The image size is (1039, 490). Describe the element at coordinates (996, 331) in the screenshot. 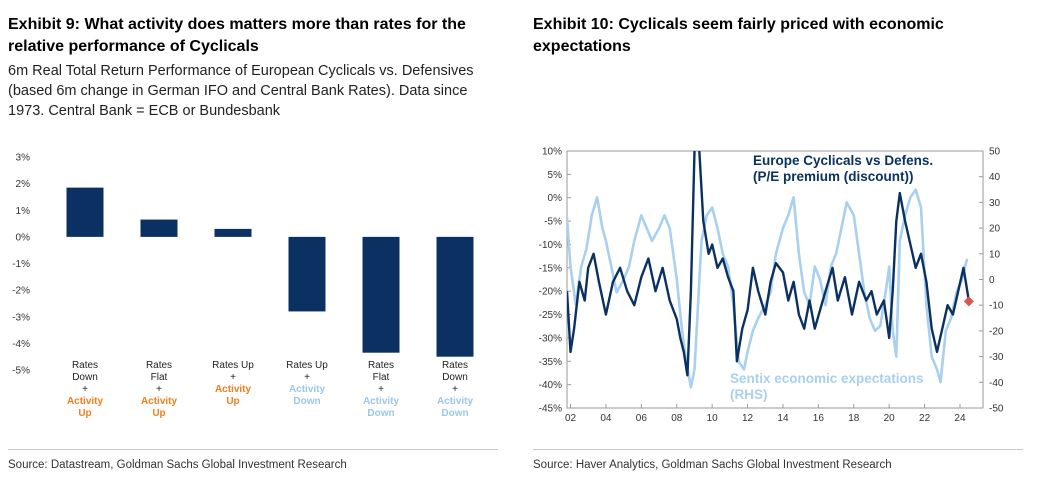

I see `right-axis-tick-label: -20` at that location.